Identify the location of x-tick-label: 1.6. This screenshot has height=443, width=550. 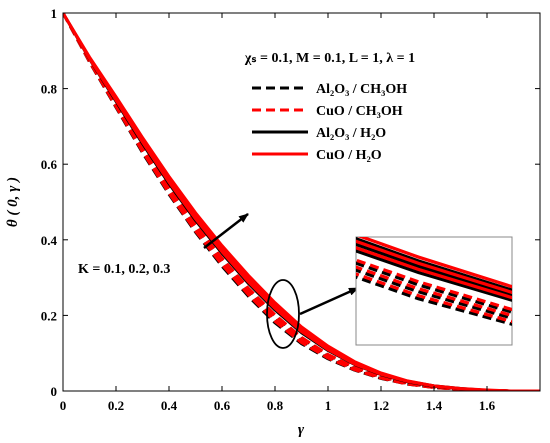
(487, 405).